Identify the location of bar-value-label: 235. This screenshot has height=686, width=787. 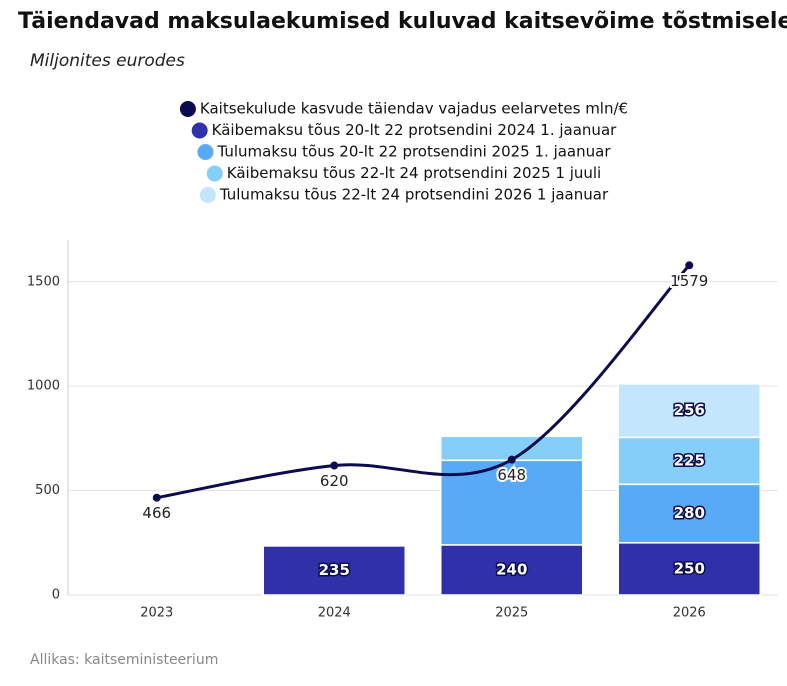
(334, 570).